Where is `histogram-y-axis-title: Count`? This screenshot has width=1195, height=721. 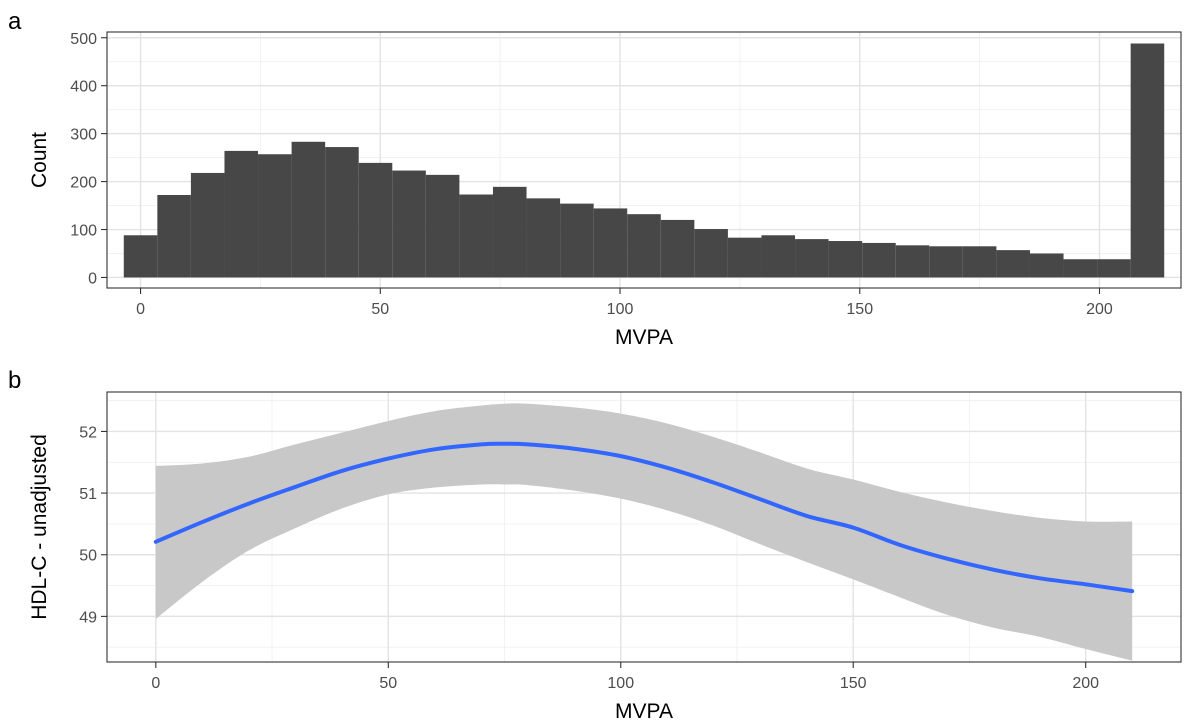
histogram-y-axis-title: Count is located at coordinates (39, 160).